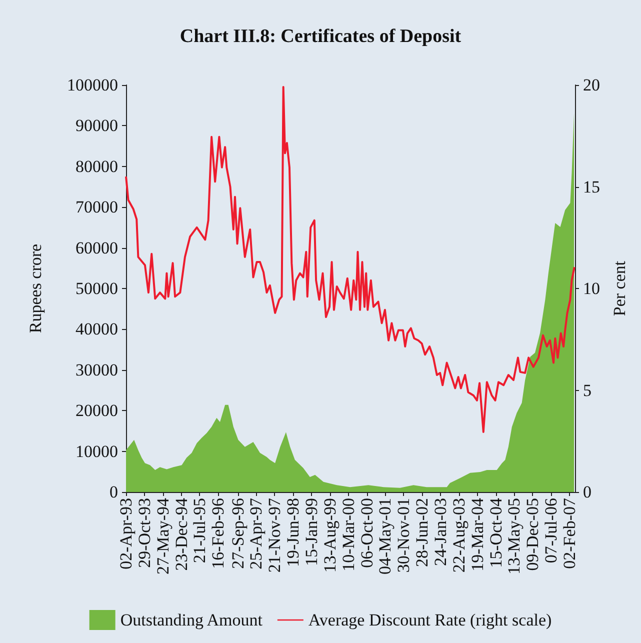 The image size is (641, 643). What do you see at coordinates (97, 410) in the screenshot?
I see `y-tick-label: 20000` at bounding box center [97, 410].